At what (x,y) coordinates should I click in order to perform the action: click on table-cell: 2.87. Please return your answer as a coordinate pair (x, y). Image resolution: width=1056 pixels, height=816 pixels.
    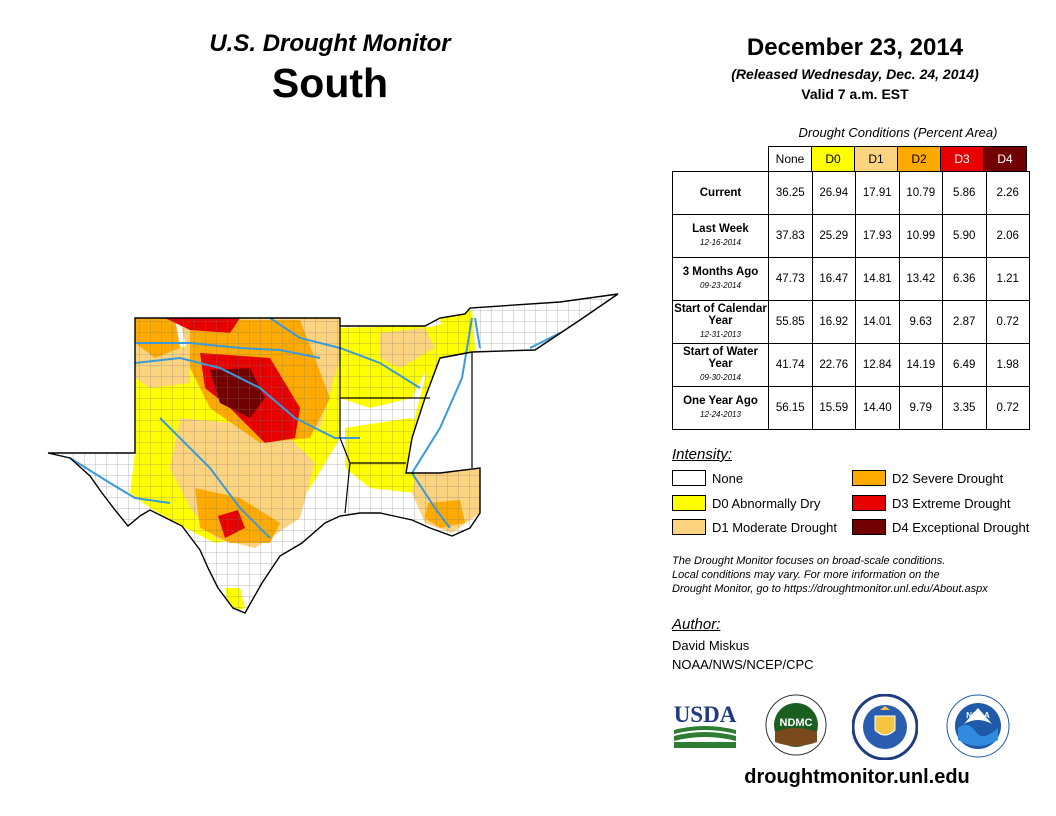
    Looking at the image, I should click on (964, 322).